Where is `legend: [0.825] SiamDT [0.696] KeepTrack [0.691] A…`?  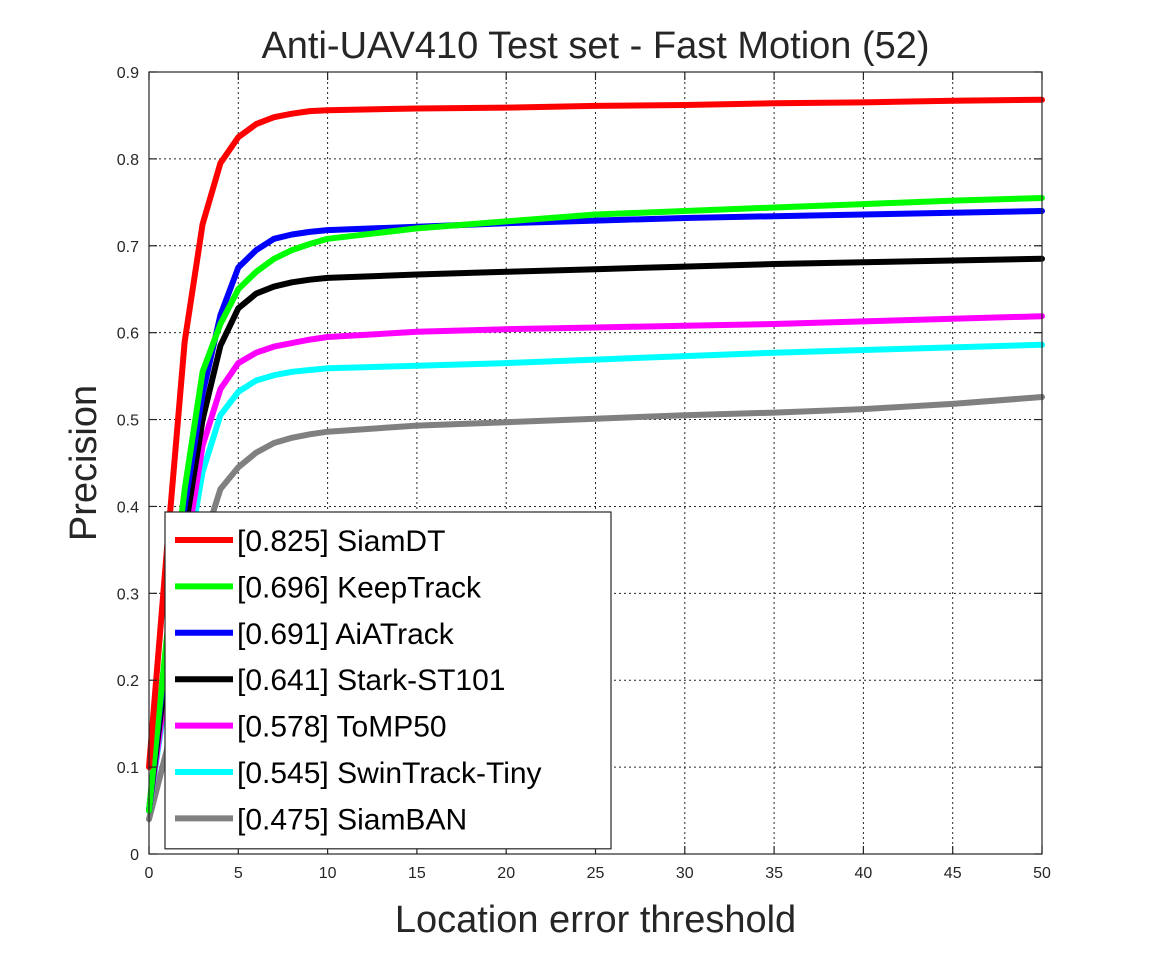
legend: [0.825] SiamDT [0.696] KeepTrack [0.691] A… is located at coordinates (388, 680).